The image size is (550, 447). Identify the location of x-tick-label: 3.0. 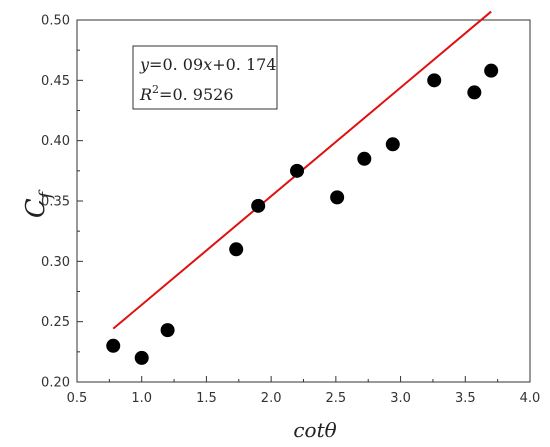
(400, 398).